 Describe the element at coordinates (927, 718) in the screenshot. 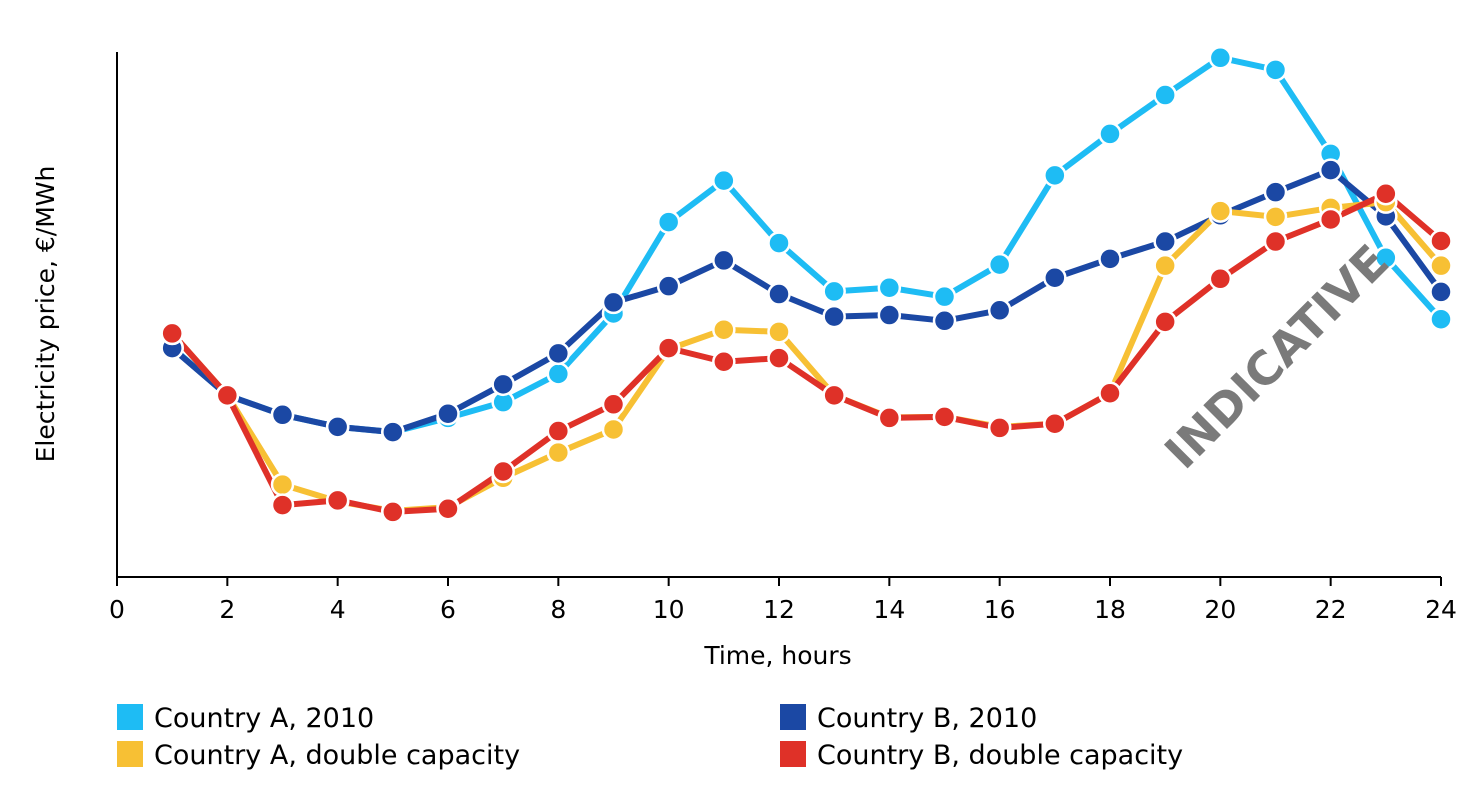

I see `legend-label: Country B, 2010` at that location.